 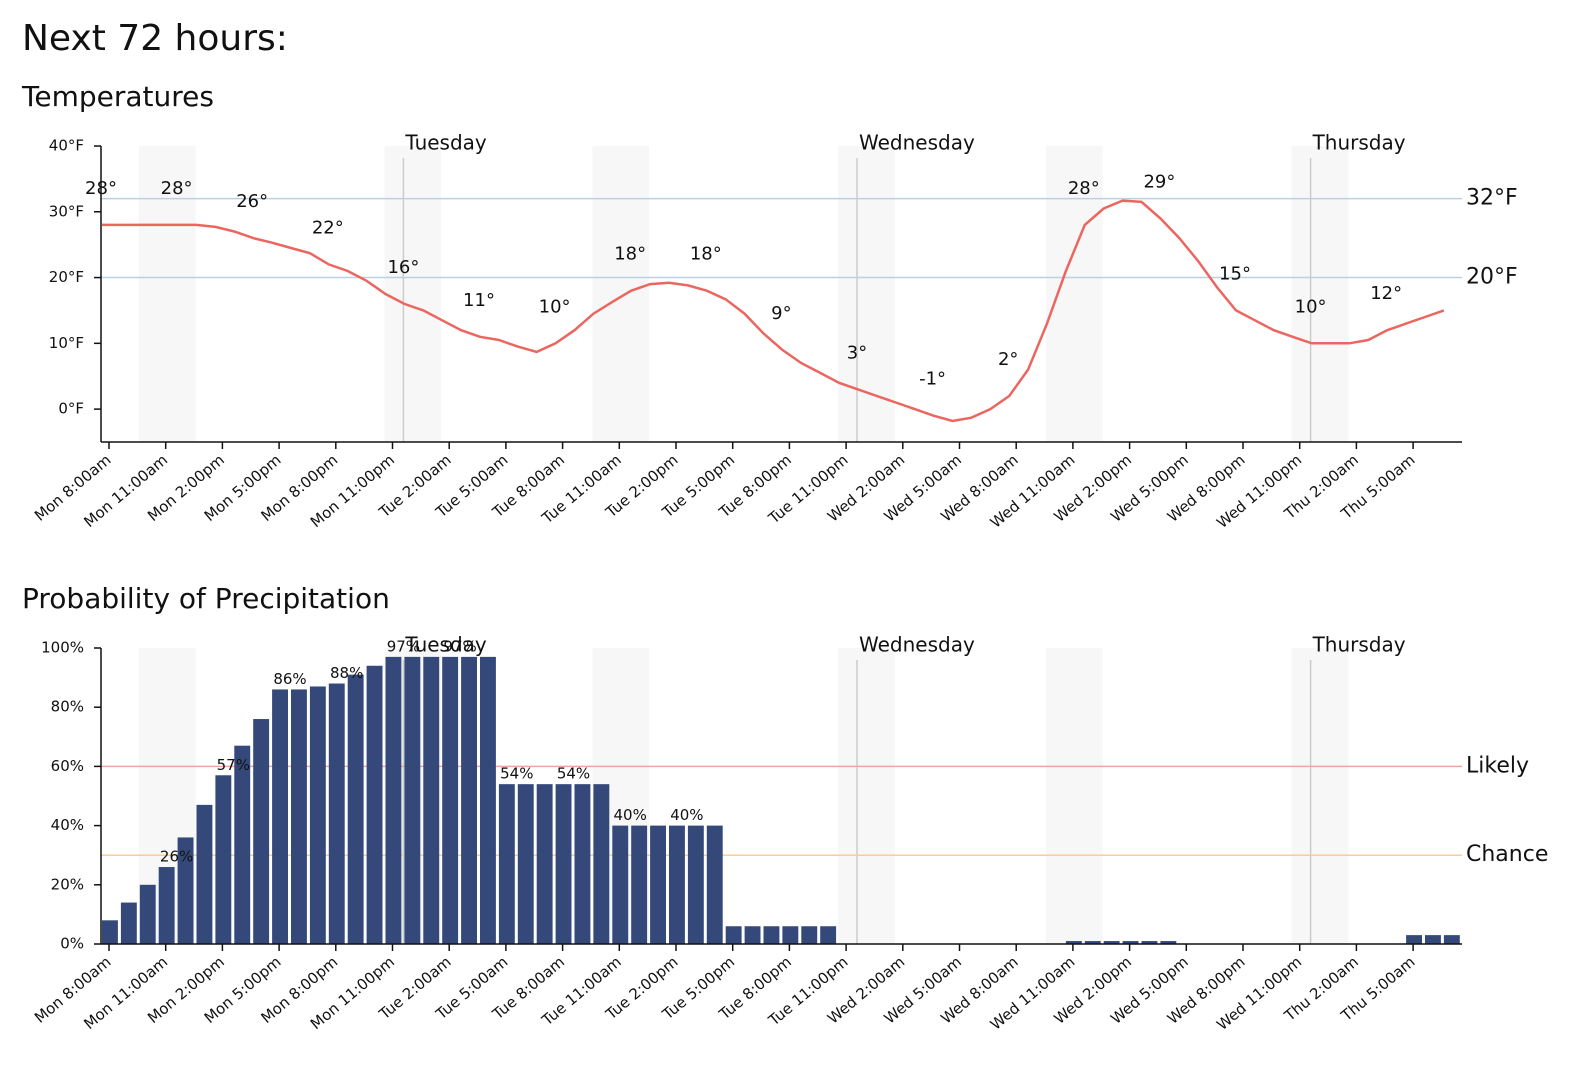 What do you see at coordinates (233, 765) in the screenshot?
I see `data-label: 57%` at bounding box center [233, 765].